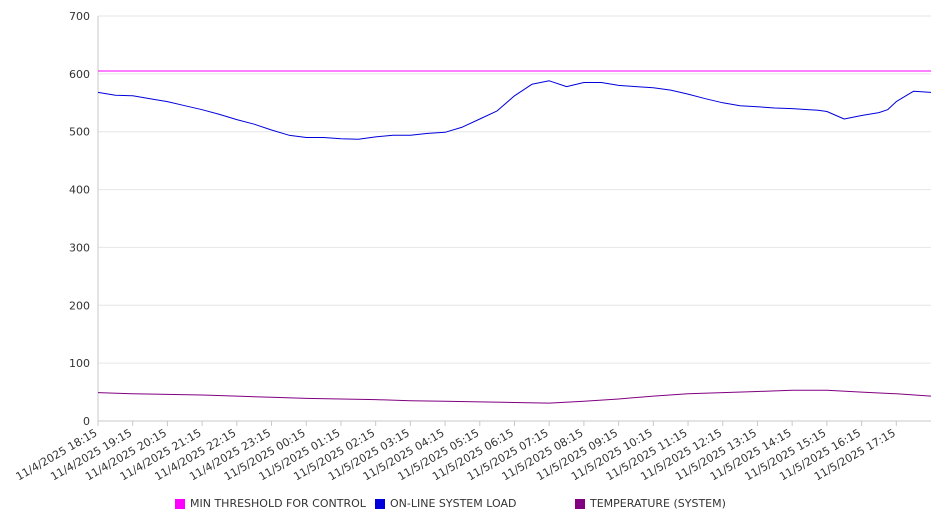 Image resolution: width=946 pixels, height=526 pixels. What do you see at coordinates (278, 503) in the screenshot?
I see `legend-label-min-threshold: MIN THRESHOLD FOR CONTROL` at bounding box center [278, 503].